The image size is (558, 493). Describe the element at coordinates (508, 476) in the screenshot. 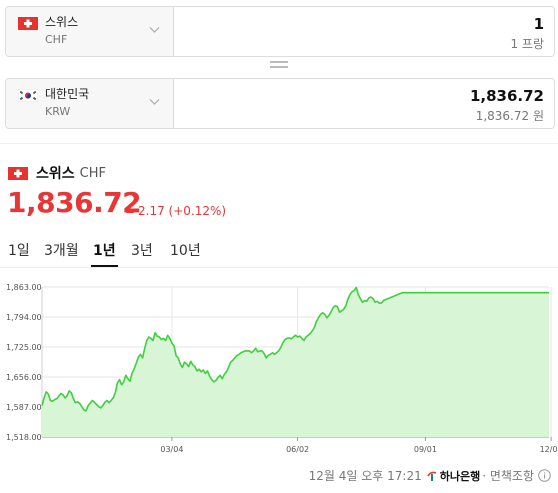

I see `disclaimer-link: · 면책조항` at that location.